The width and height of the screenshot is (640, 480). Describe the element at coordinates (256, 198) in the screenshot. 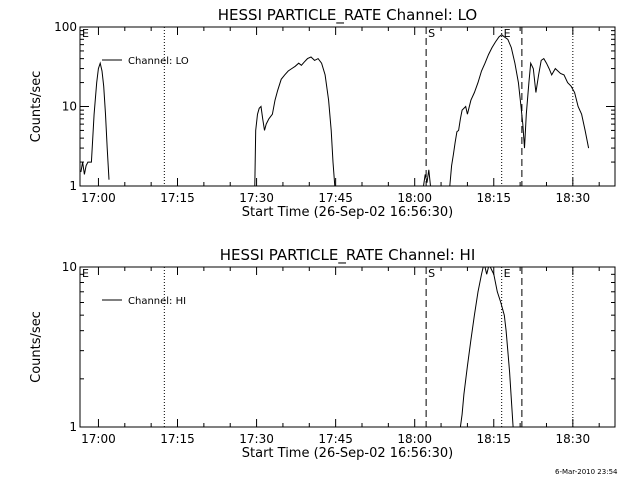

I see `panel-1-x-tick-label: 17:30` at that location.